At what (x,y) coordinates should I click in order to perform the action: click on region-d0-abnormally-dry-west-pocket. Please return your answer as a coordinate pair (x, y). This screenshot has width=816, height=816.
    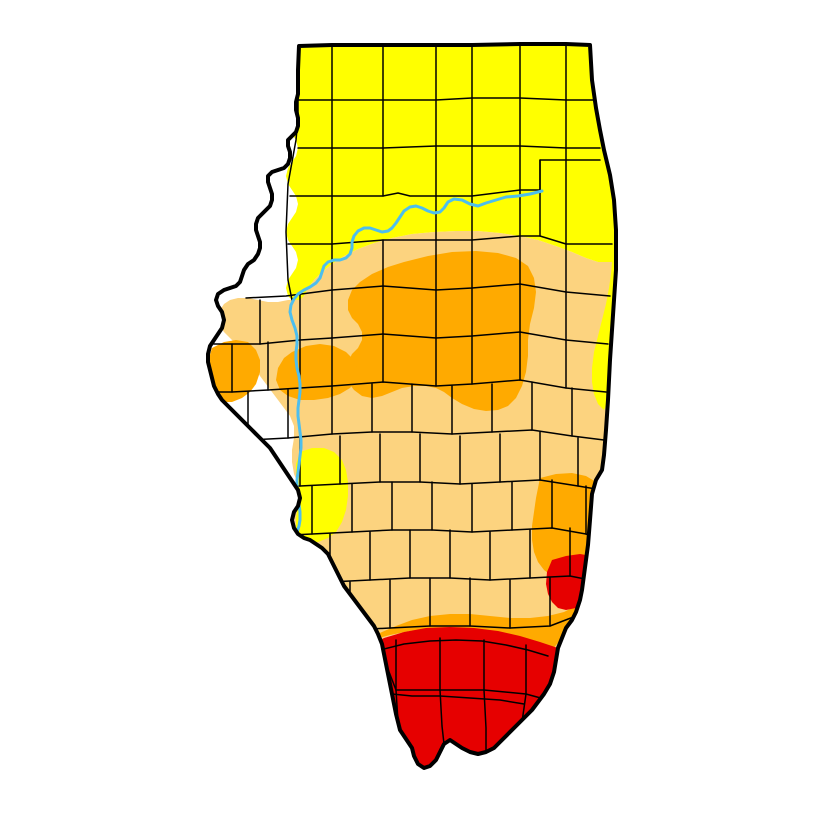
    Looking at the image, I should click on (322, 495).